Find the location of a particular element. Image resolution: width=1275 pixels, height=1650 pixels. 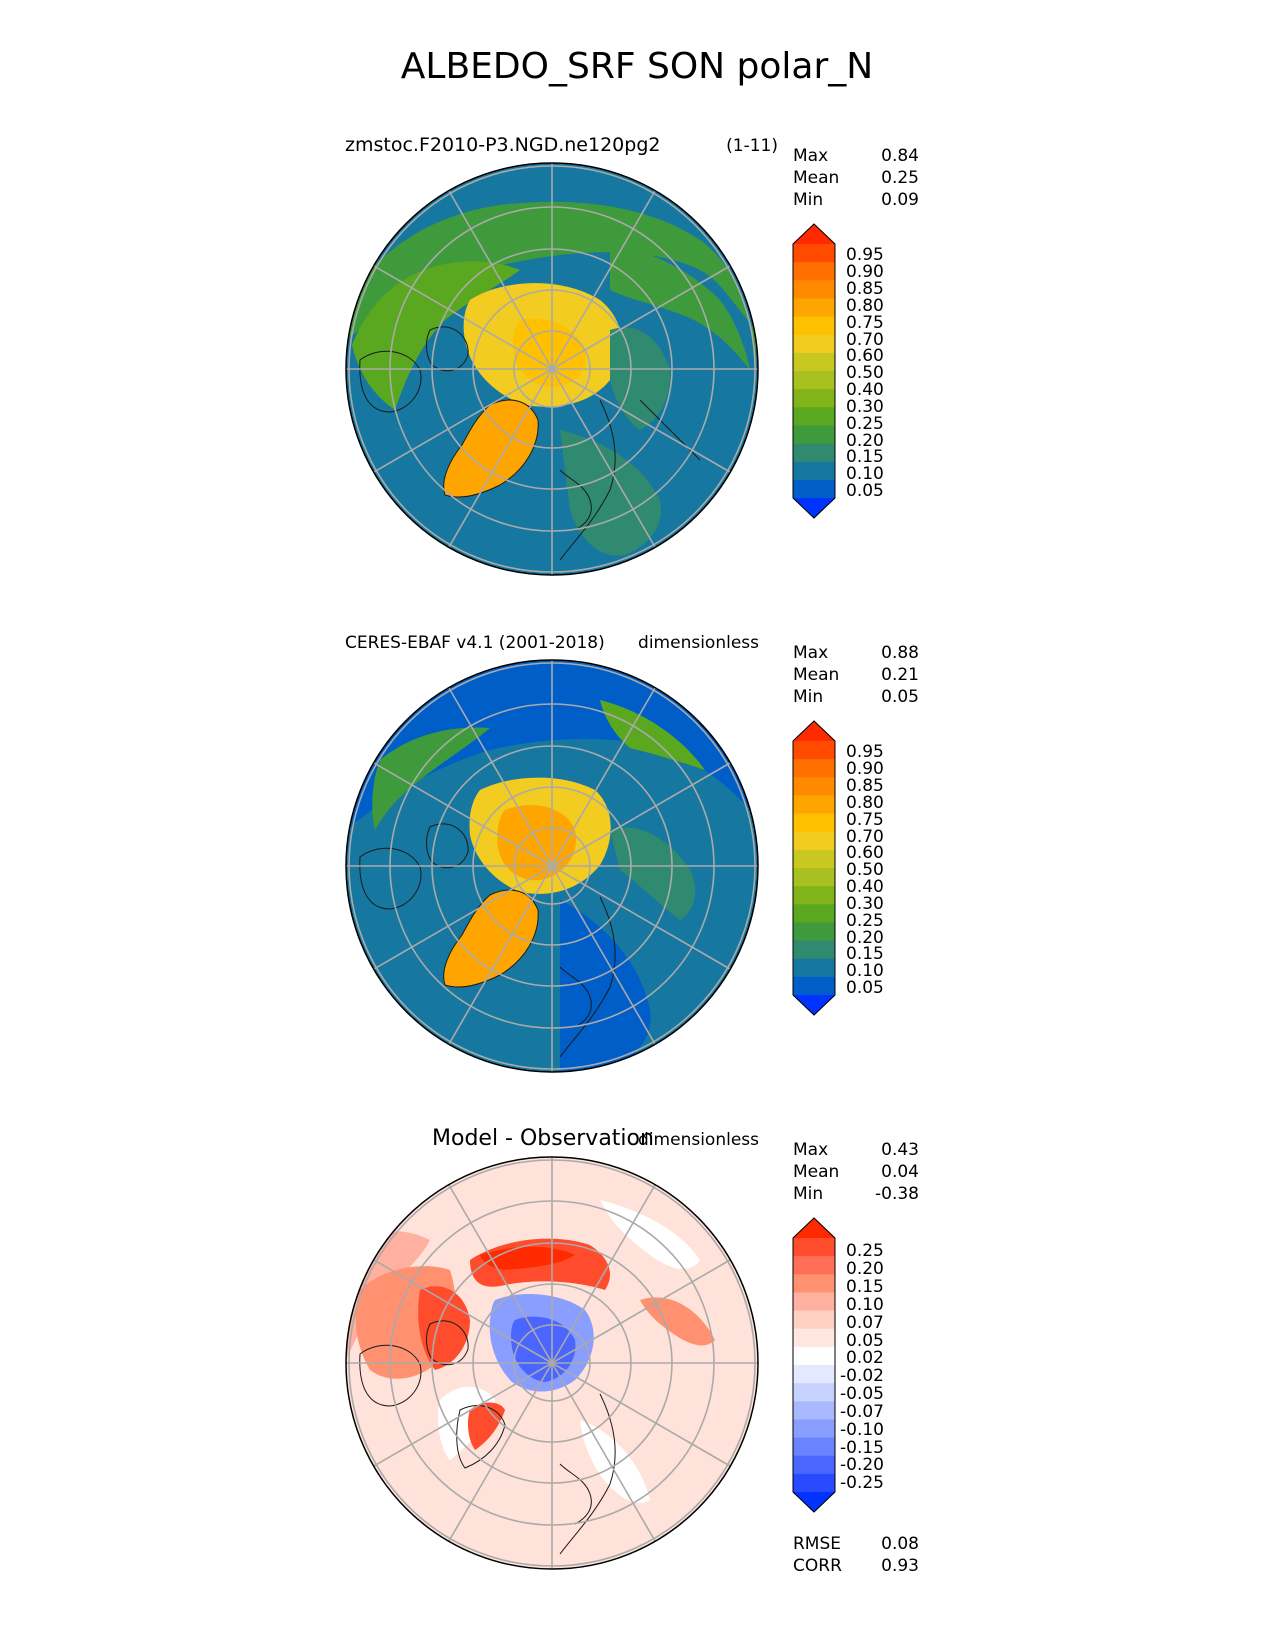

polar-map-model is located at coordinates (552, 369).